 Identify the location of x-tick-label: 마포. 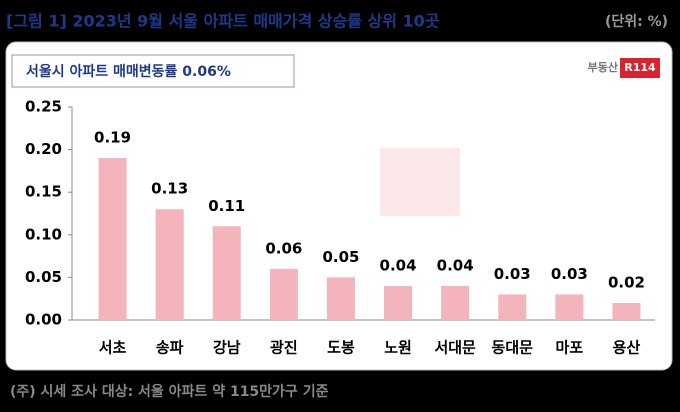
(570, 348).